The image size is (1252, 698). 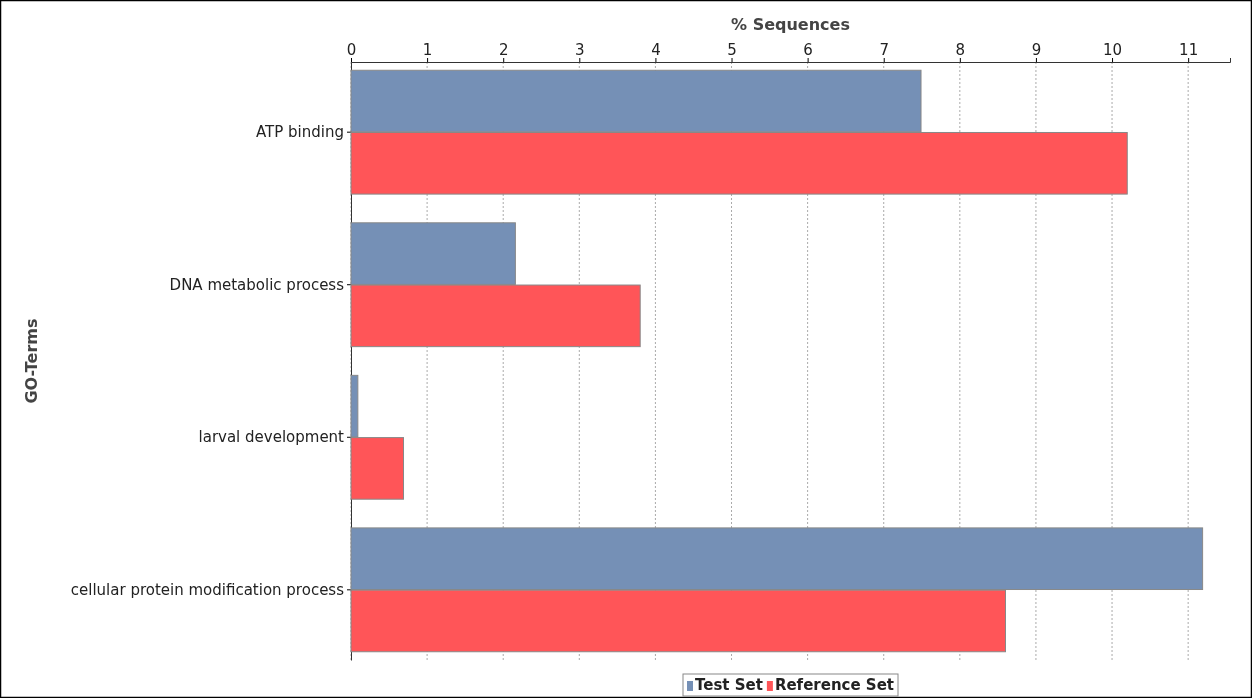 What do you see at coordinates (207, 589) in the screenshot?
I see `y-tick-label: cellular protein modification process` at bounding box center [207, 589].